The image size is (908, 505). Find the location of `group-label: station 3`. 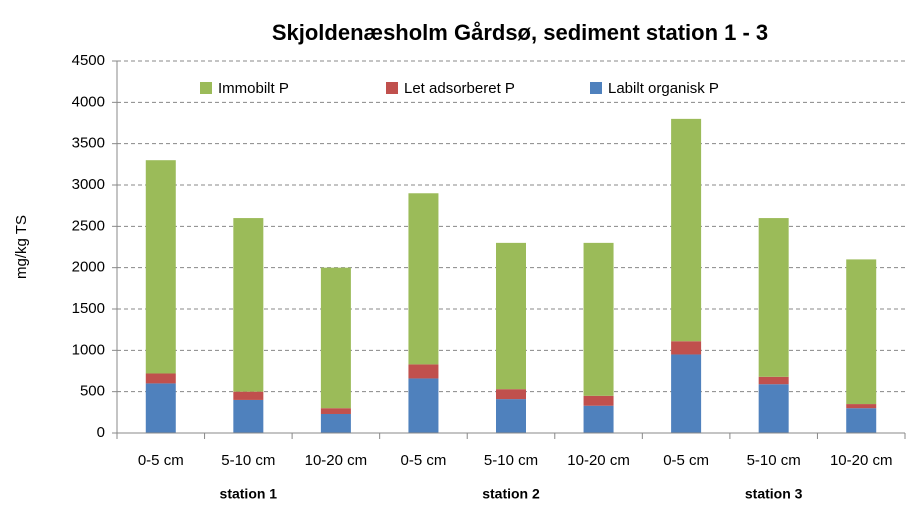

group-label: station 3 is located at coordinates (774, 494).